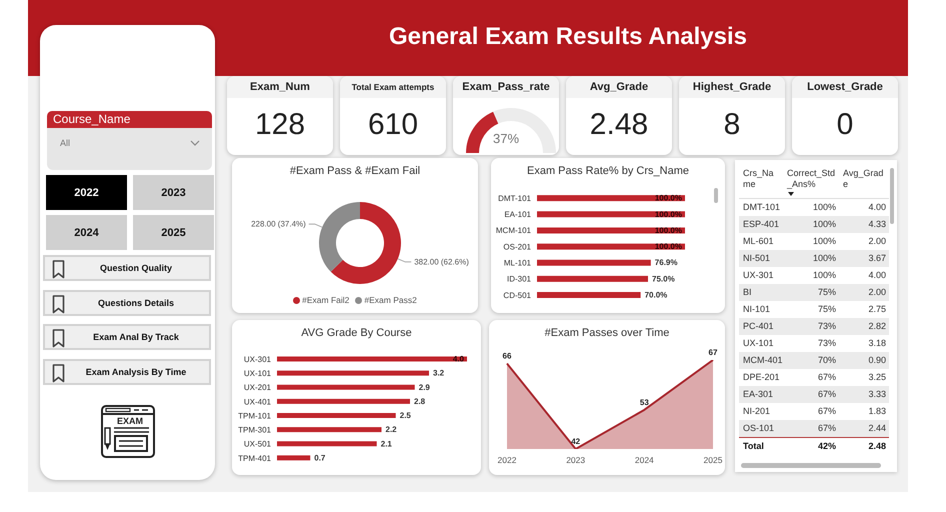 The image size is (946, 512). Describe the element at coordinates (663, 279) in the screenshot. I see `data-label: 75.0%` at that location.